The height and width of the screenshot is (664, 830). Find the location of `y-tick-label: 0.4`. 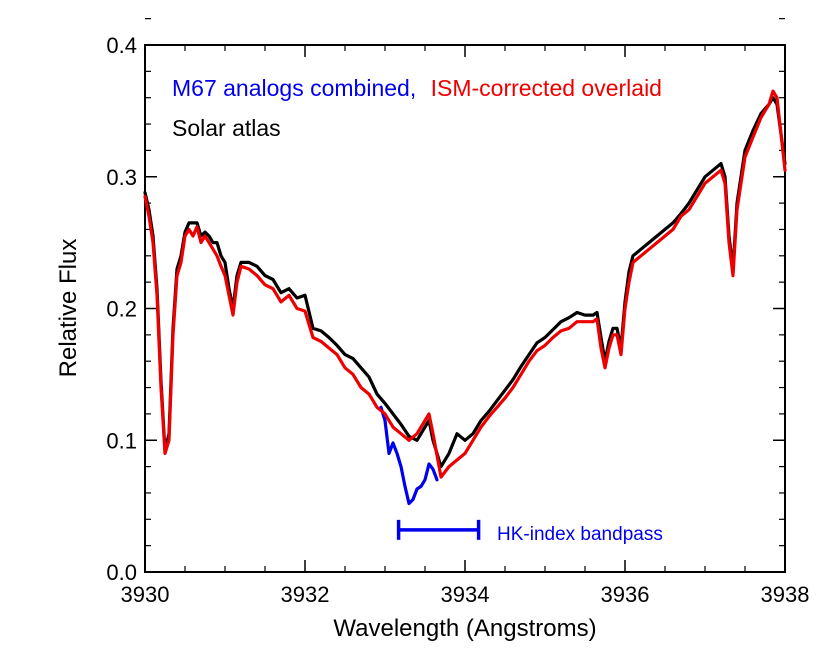

y-tick-label: 0.4 is located at coordinates (121, 45).